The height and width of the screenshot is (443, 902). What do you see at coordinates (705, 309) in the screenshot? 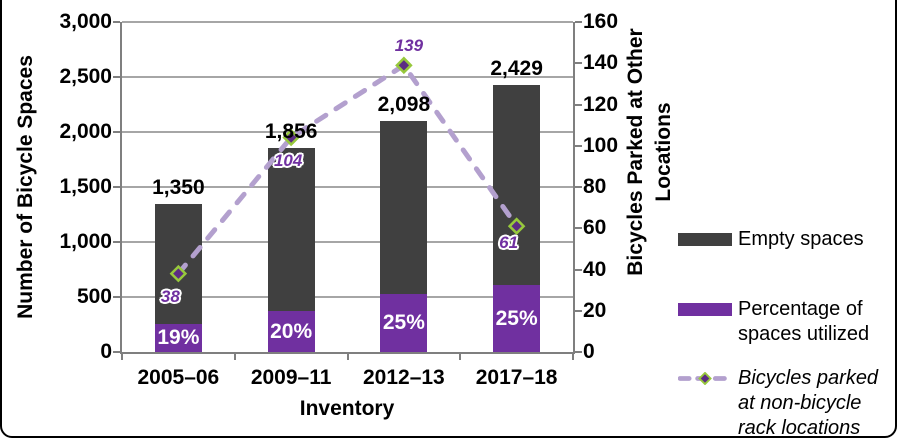
I see `utilized-spaces-swatch-icon` at bounding box center [705, 309].